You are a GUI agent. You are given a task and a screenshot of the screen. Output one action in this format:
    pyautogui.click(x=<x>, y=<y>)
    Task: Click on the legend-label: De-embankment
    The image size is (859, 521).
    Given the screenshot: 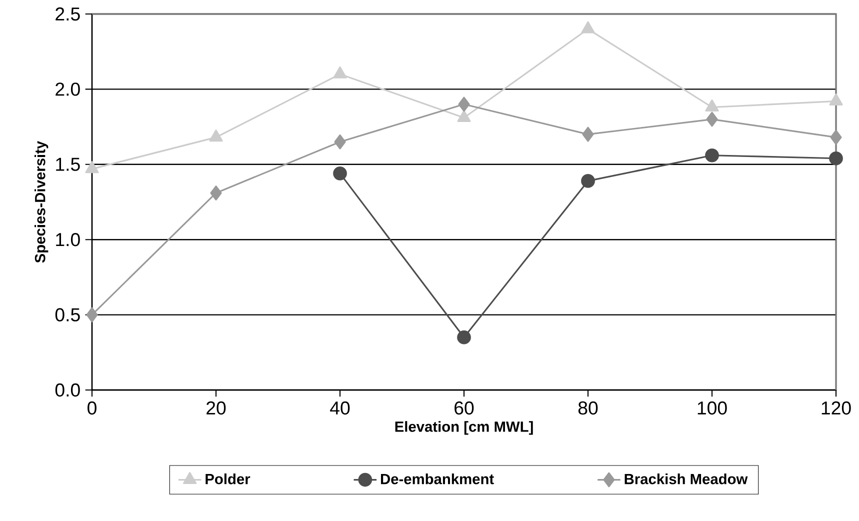 What is the action you would take?
    pyautogui.click(x=437, y=478)
    